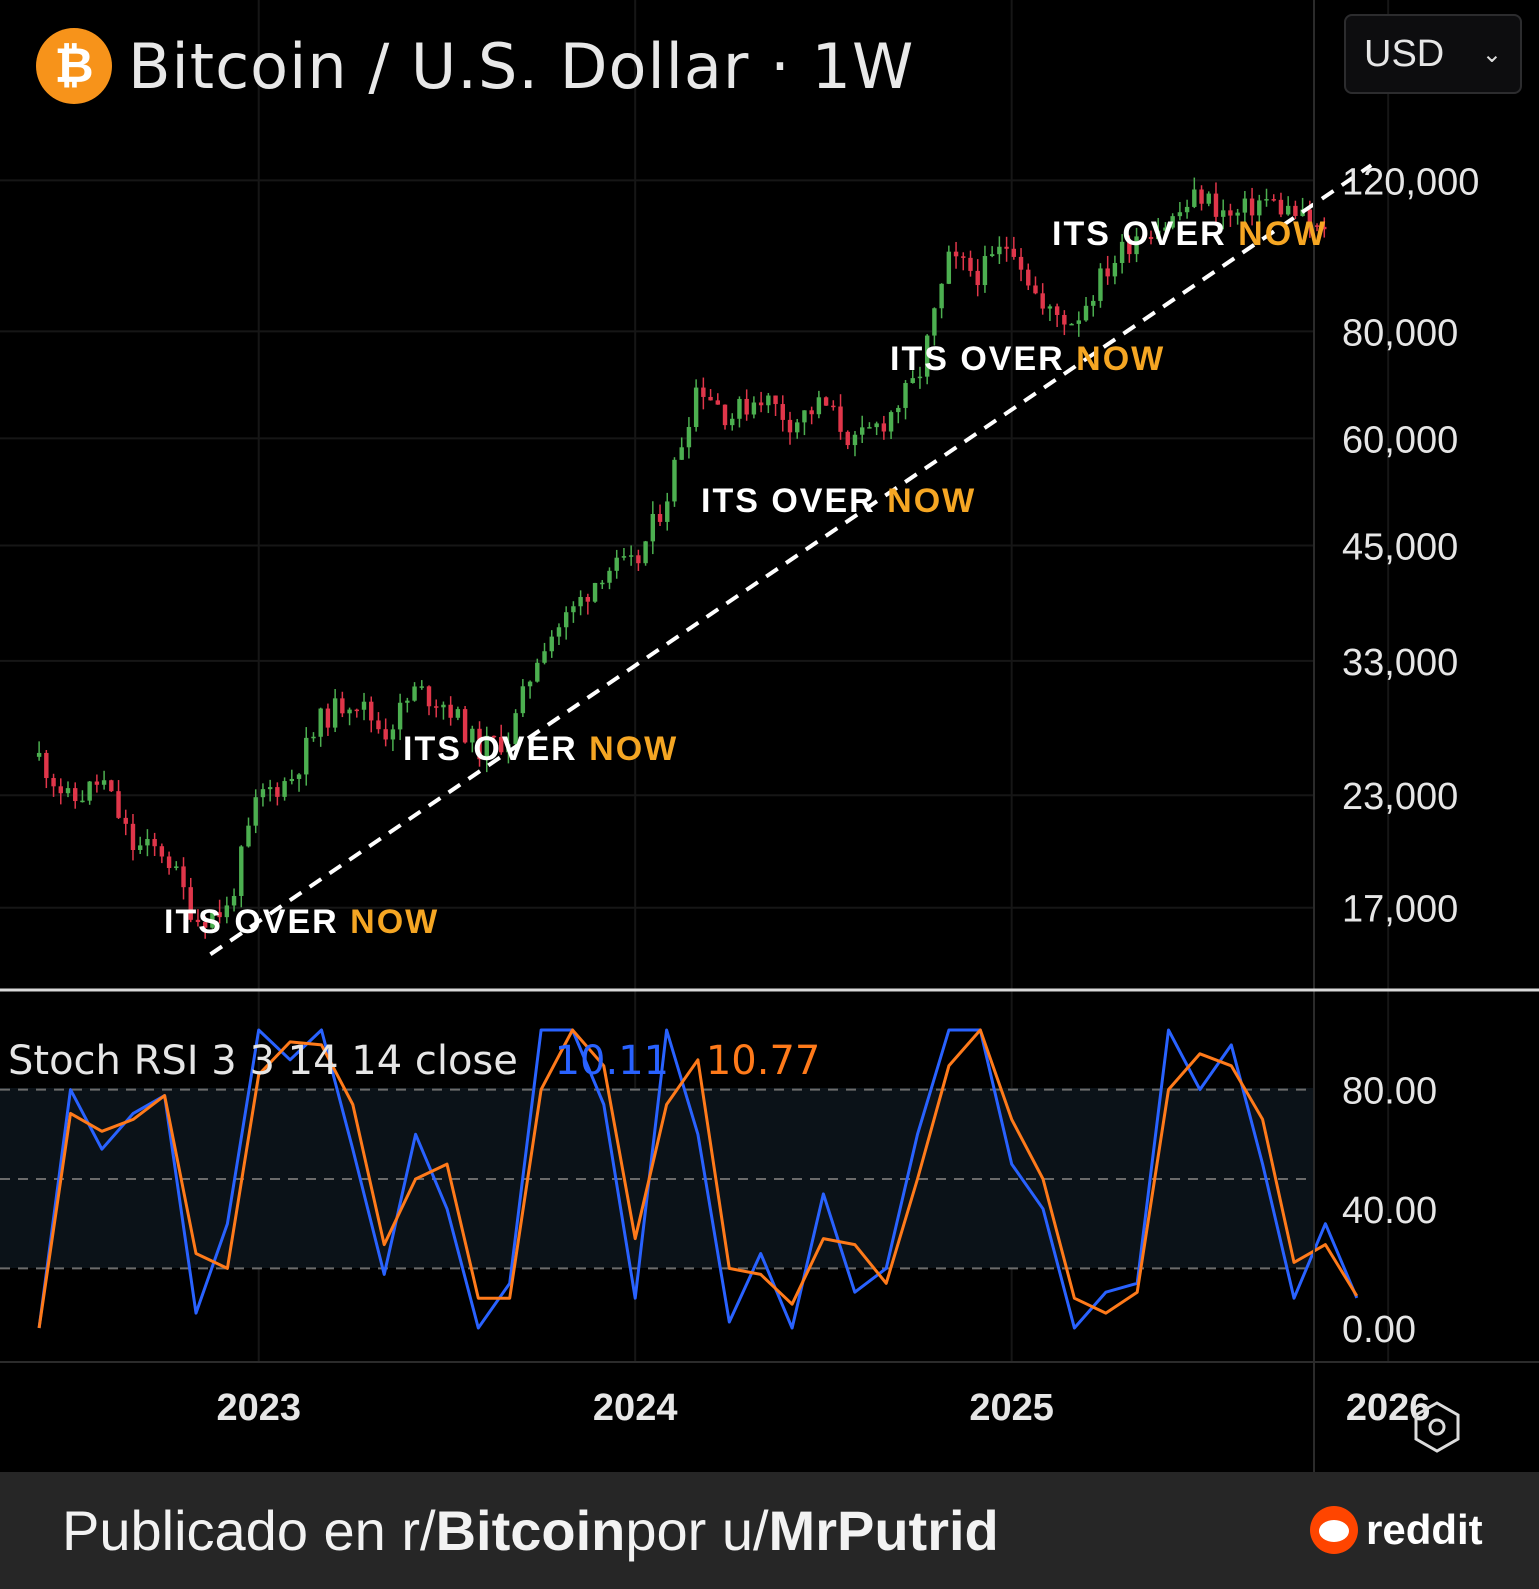  I want to click on reddit-snoo-icon, so click(1334, 1530).